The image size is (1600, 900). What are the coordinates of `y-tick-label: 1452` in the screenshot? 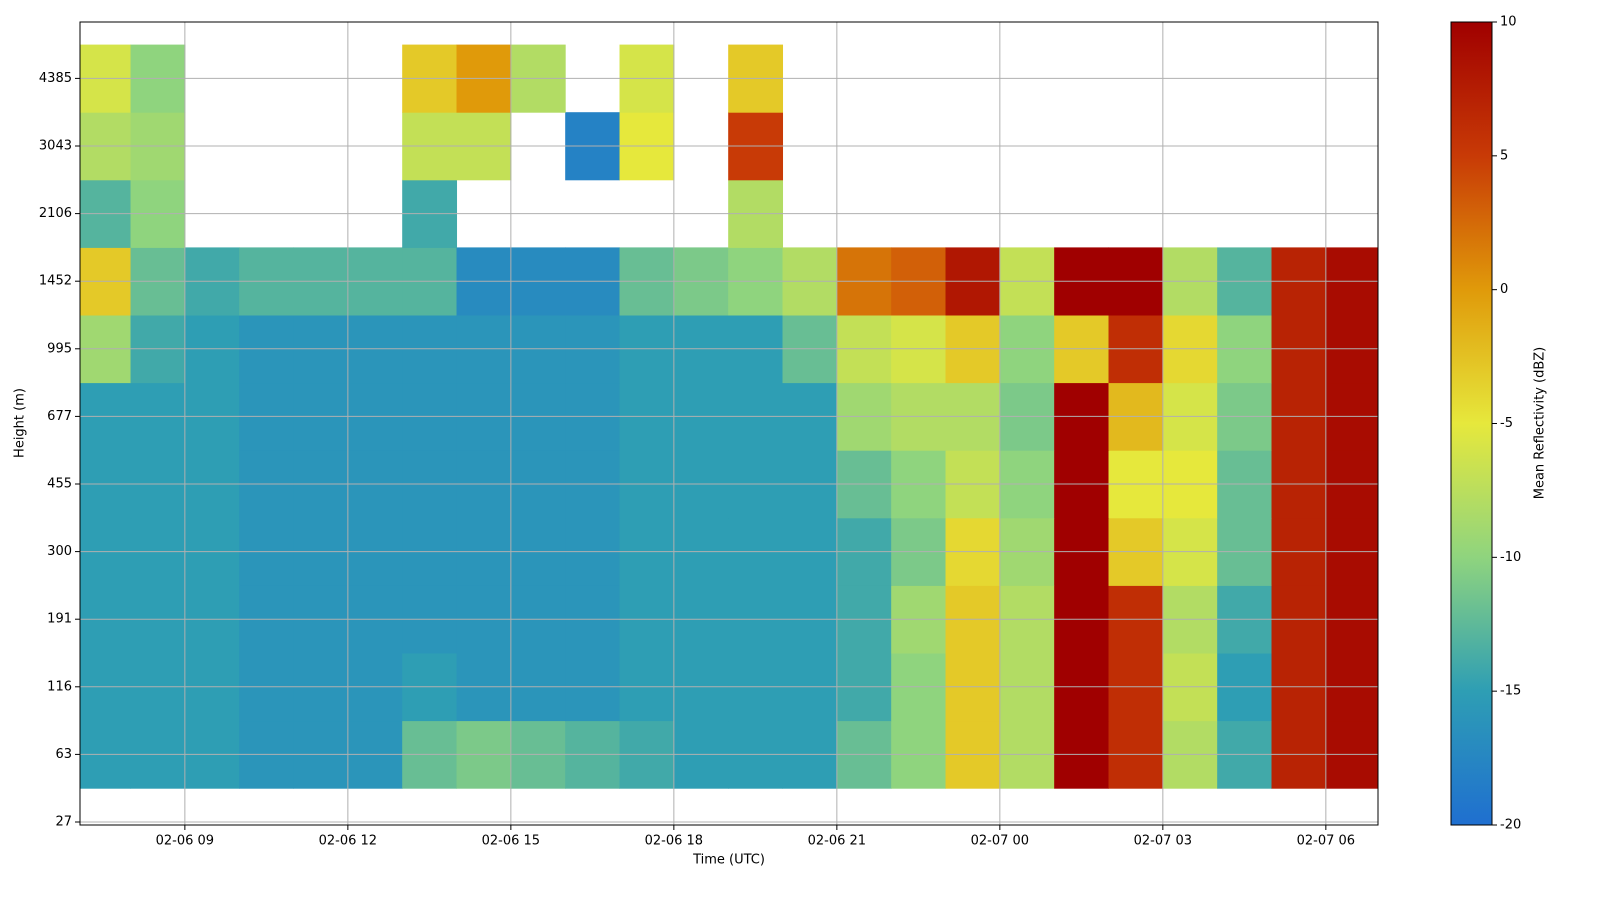 It's located at (55, 281).